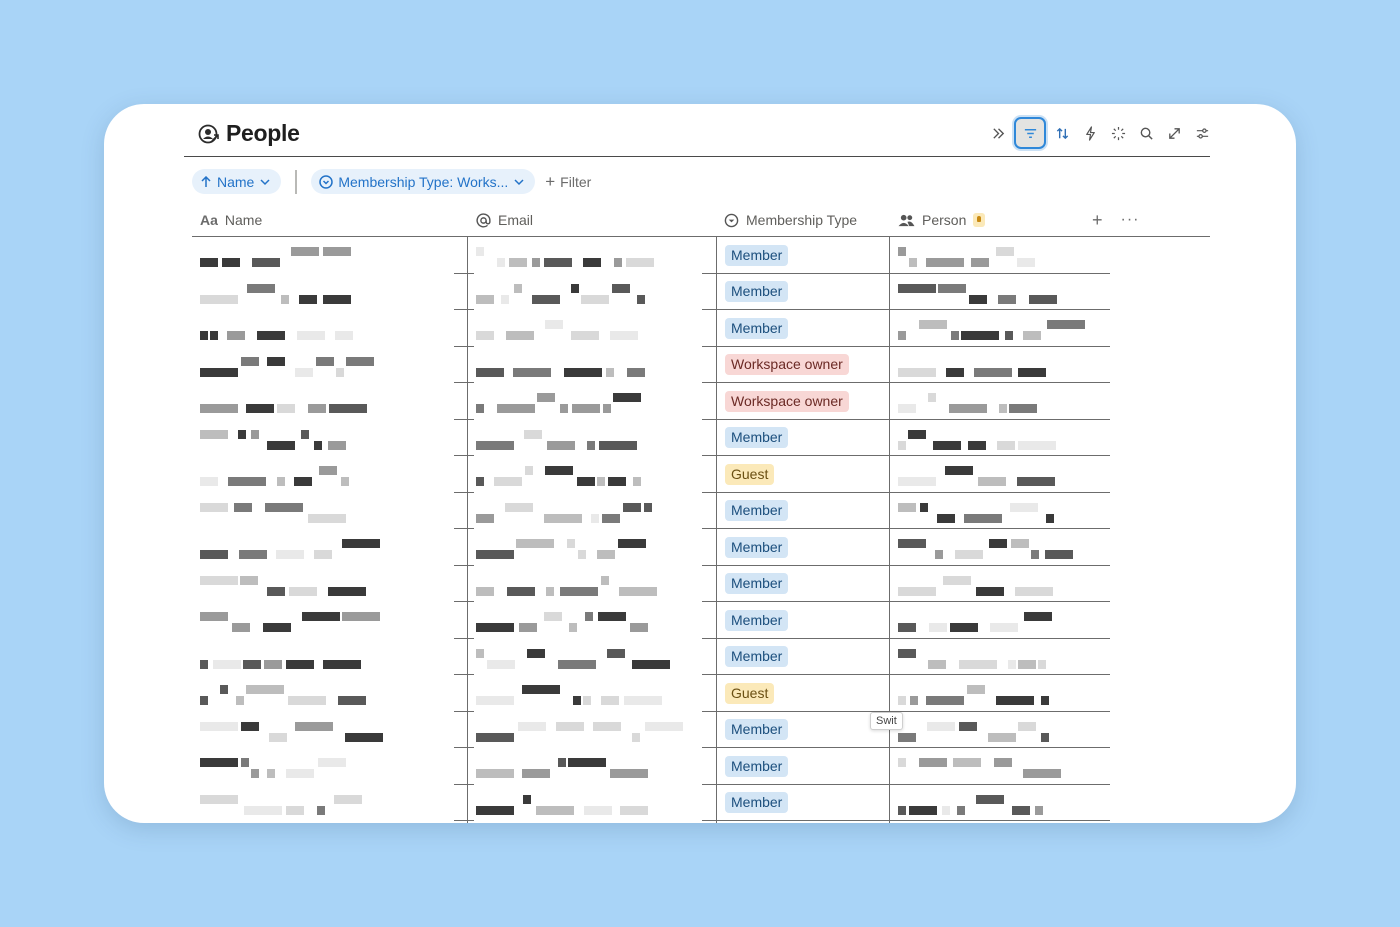 This screenshot has height=927, width=1400. What do you see at coordinates (790, 220) in the screenshot?
I see `column-header-membership: Membership Type` at bounding box center [790, 220].